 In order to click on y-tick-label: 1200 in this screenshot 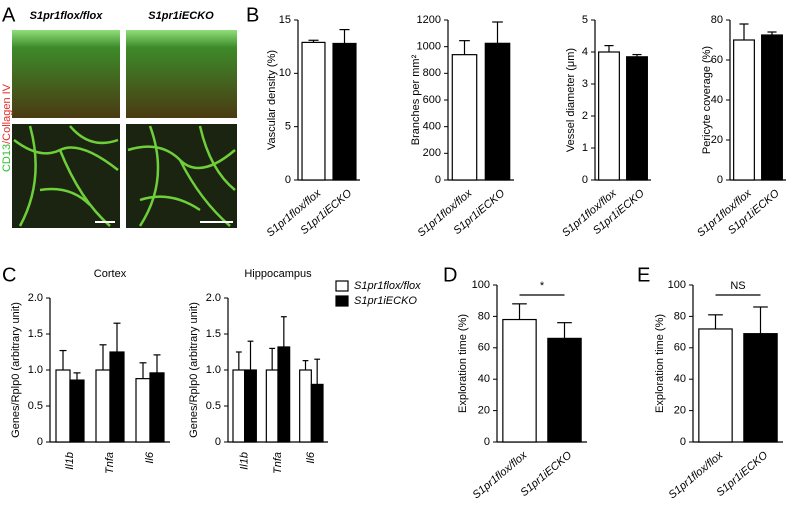, I will do `click(429, 20)`.